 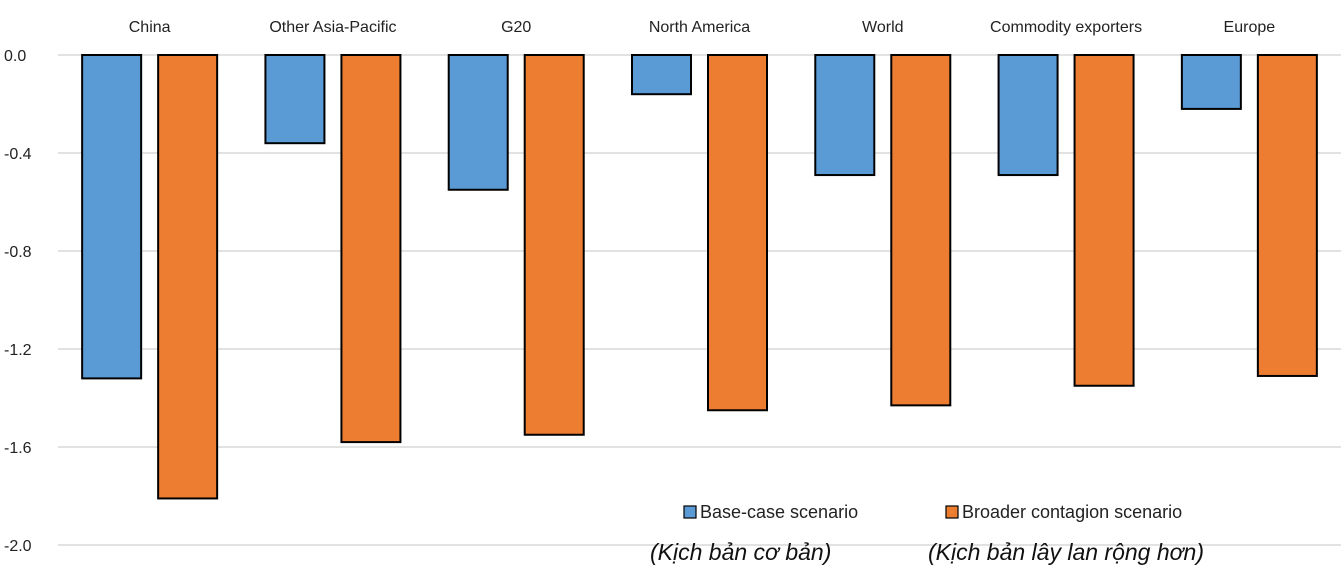 I want to click on y-tick-label: -1.6, so click(x=18, y=448).